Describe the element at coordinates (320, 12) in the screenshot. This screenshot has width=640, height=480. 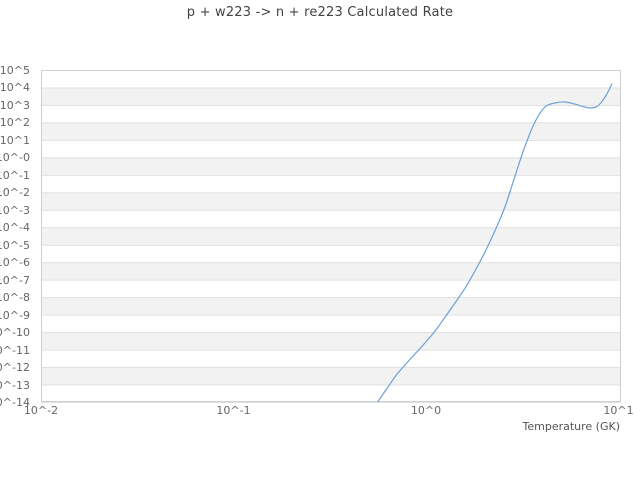
I see `chart-title: p + w223 -> n + re223 Calculated Rate` at that location.